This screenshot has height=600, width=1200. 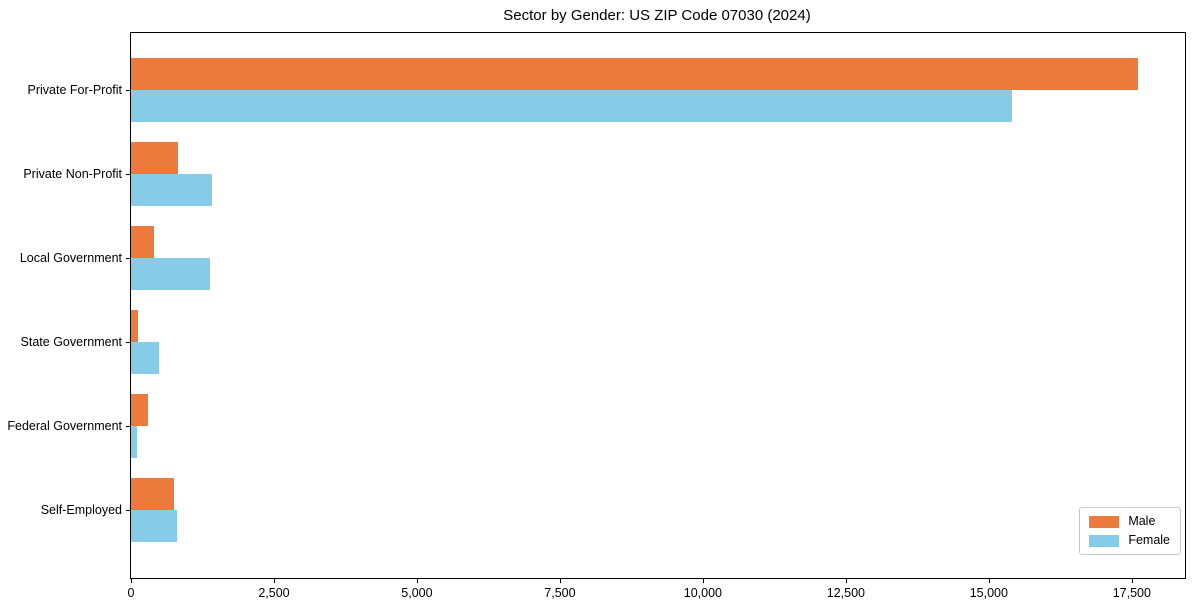 I want to click on legend-label-female: Female, so click(x=1149, y=540).